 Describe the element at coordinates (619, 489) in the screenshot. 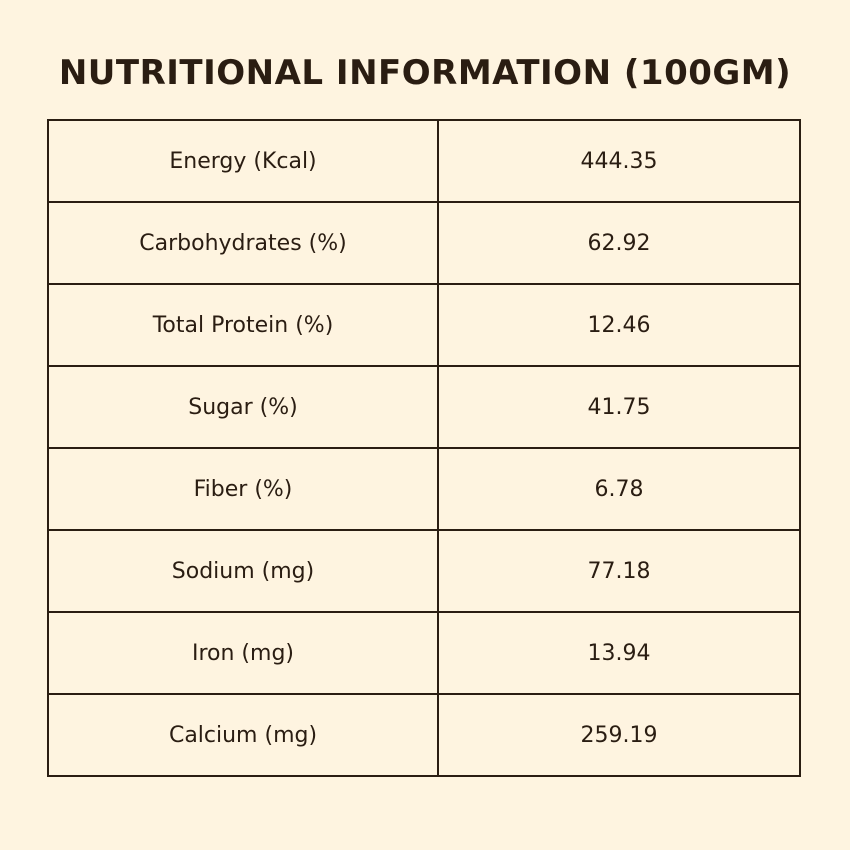

I see `nutrient-value: 6.78` at that location.